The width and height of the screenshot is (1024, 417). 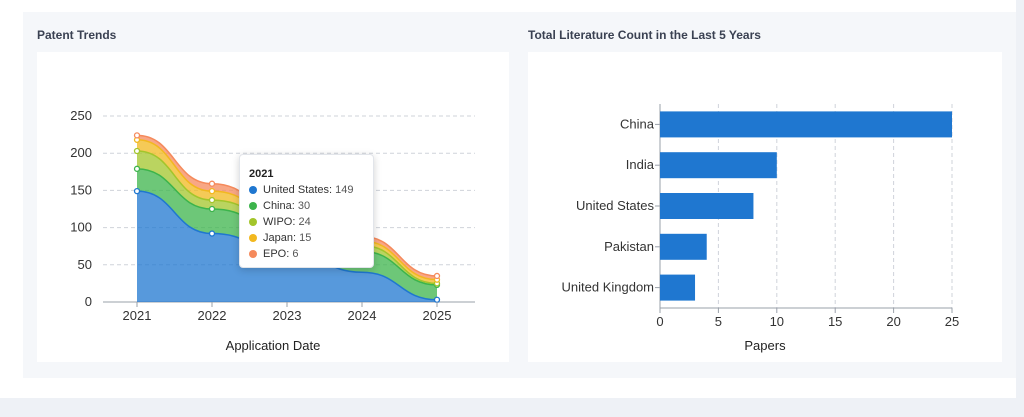 I want to click on y-tick-label: 0, so click(x=88, y=301).